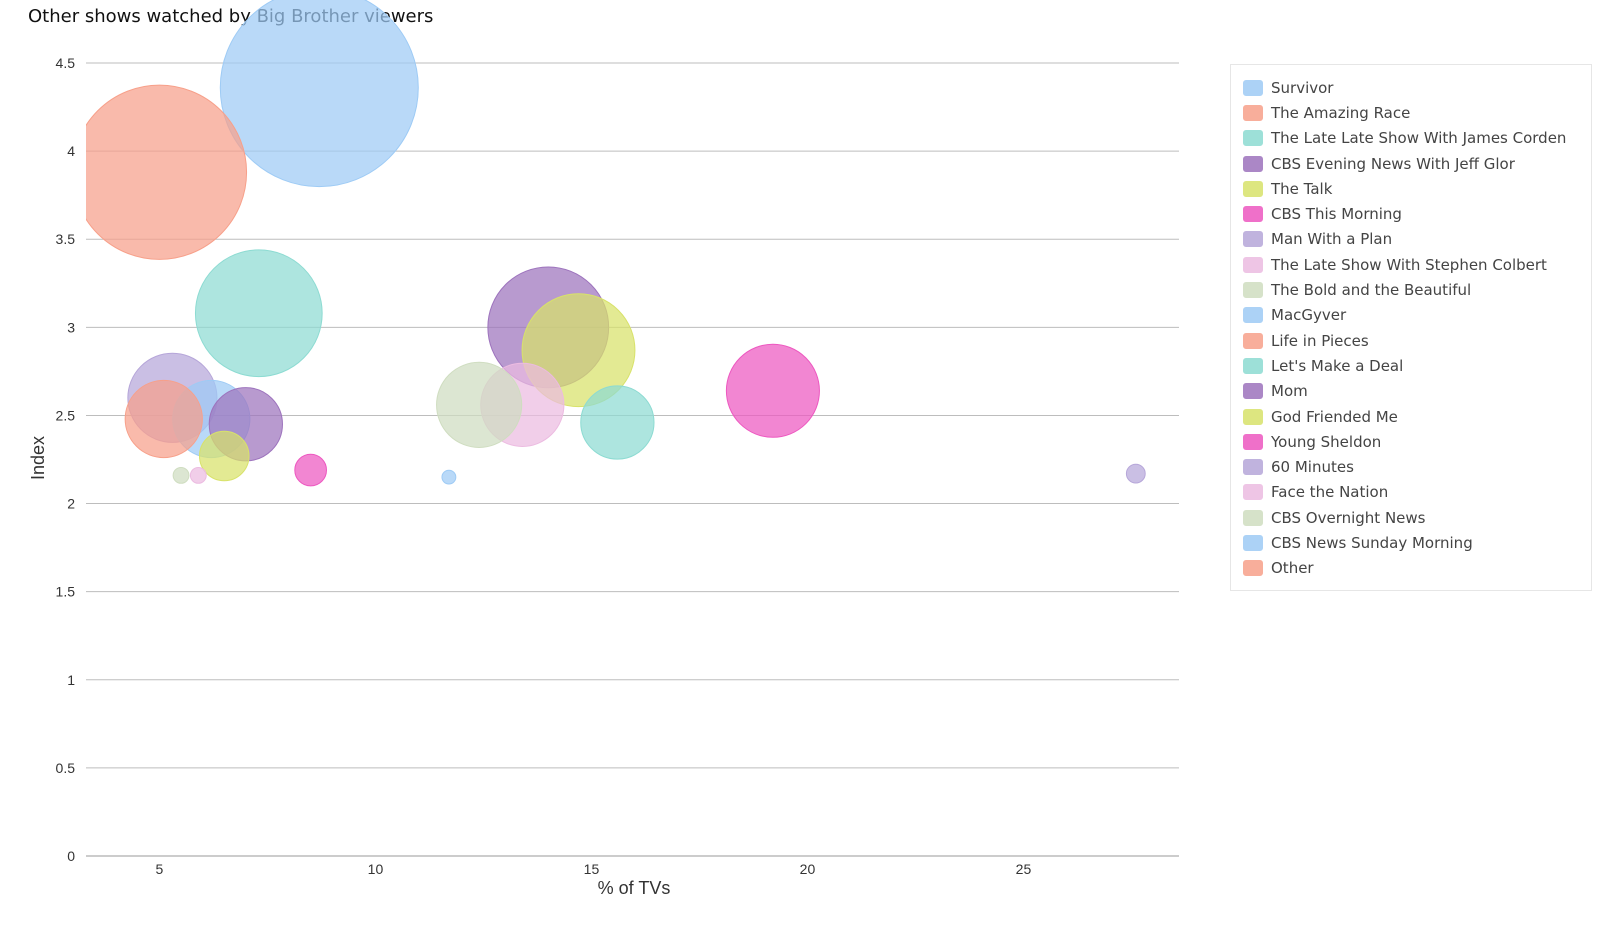 The image size is (1600, 943). I want to click on legend-label: CBS News Sunday Morning, so click(1372, 542).